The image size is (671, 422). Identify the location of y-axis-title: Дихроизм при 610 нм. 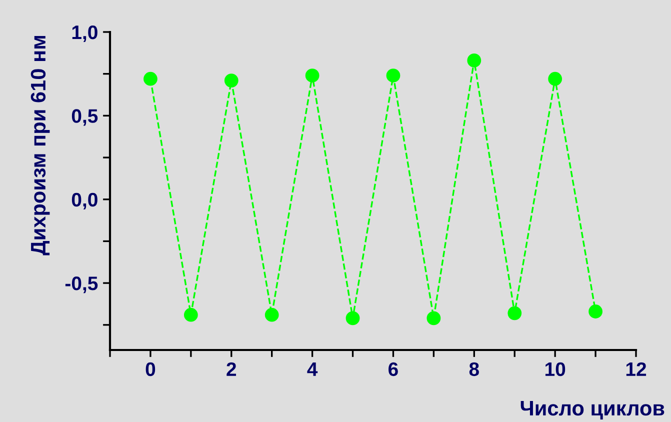
(40, 146).